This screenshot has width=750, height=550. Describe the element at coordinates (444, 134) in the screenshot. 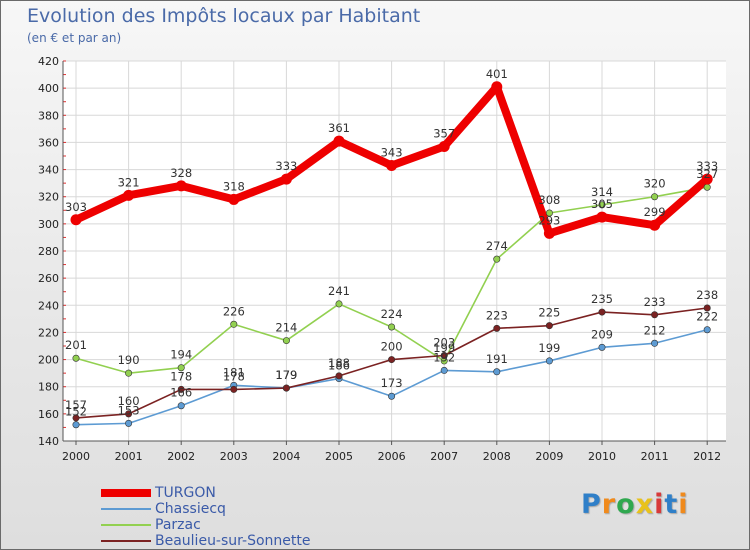

I see `data-label-turgon: 357` at that location.